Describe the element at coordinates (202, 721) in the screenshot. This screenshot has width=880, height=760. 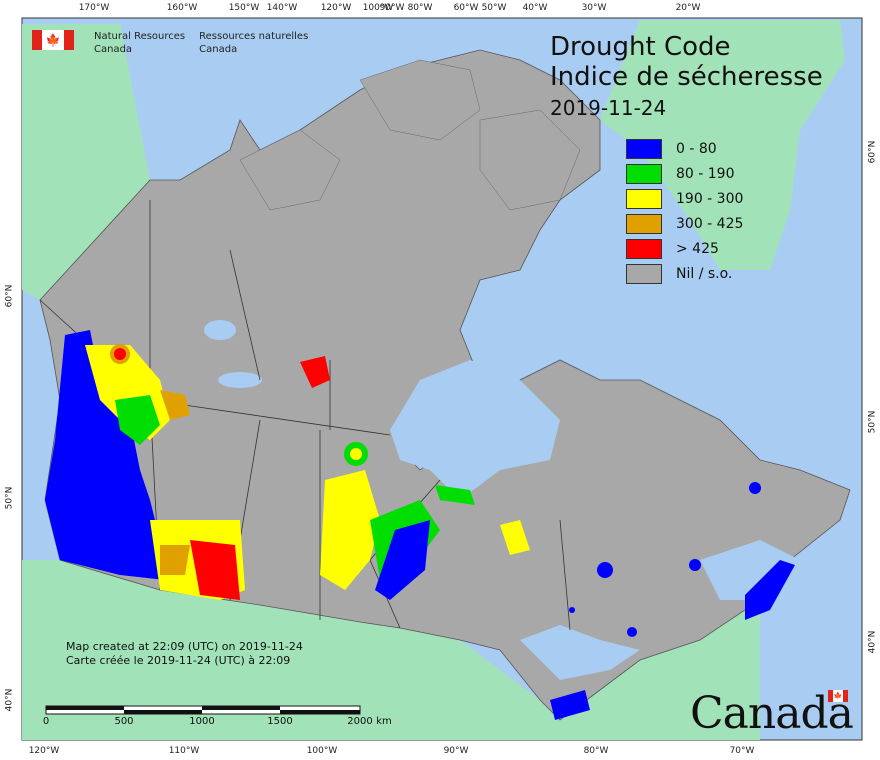
I see `scale-label: 1000` at that location.